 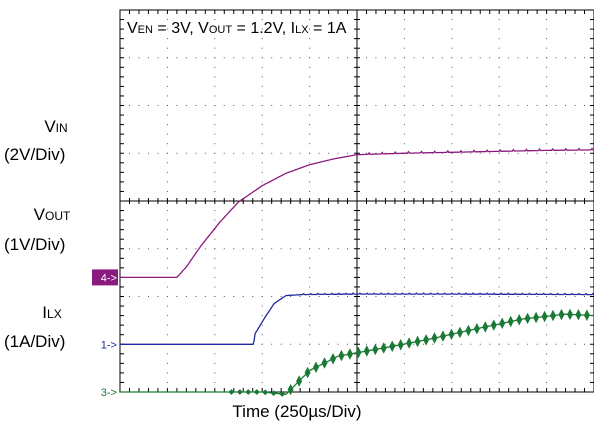 What do you see at coordinates (52, 312) in the screenshot?
I see `channel-ilx-label: ILX` at bounding box center [52, 312].